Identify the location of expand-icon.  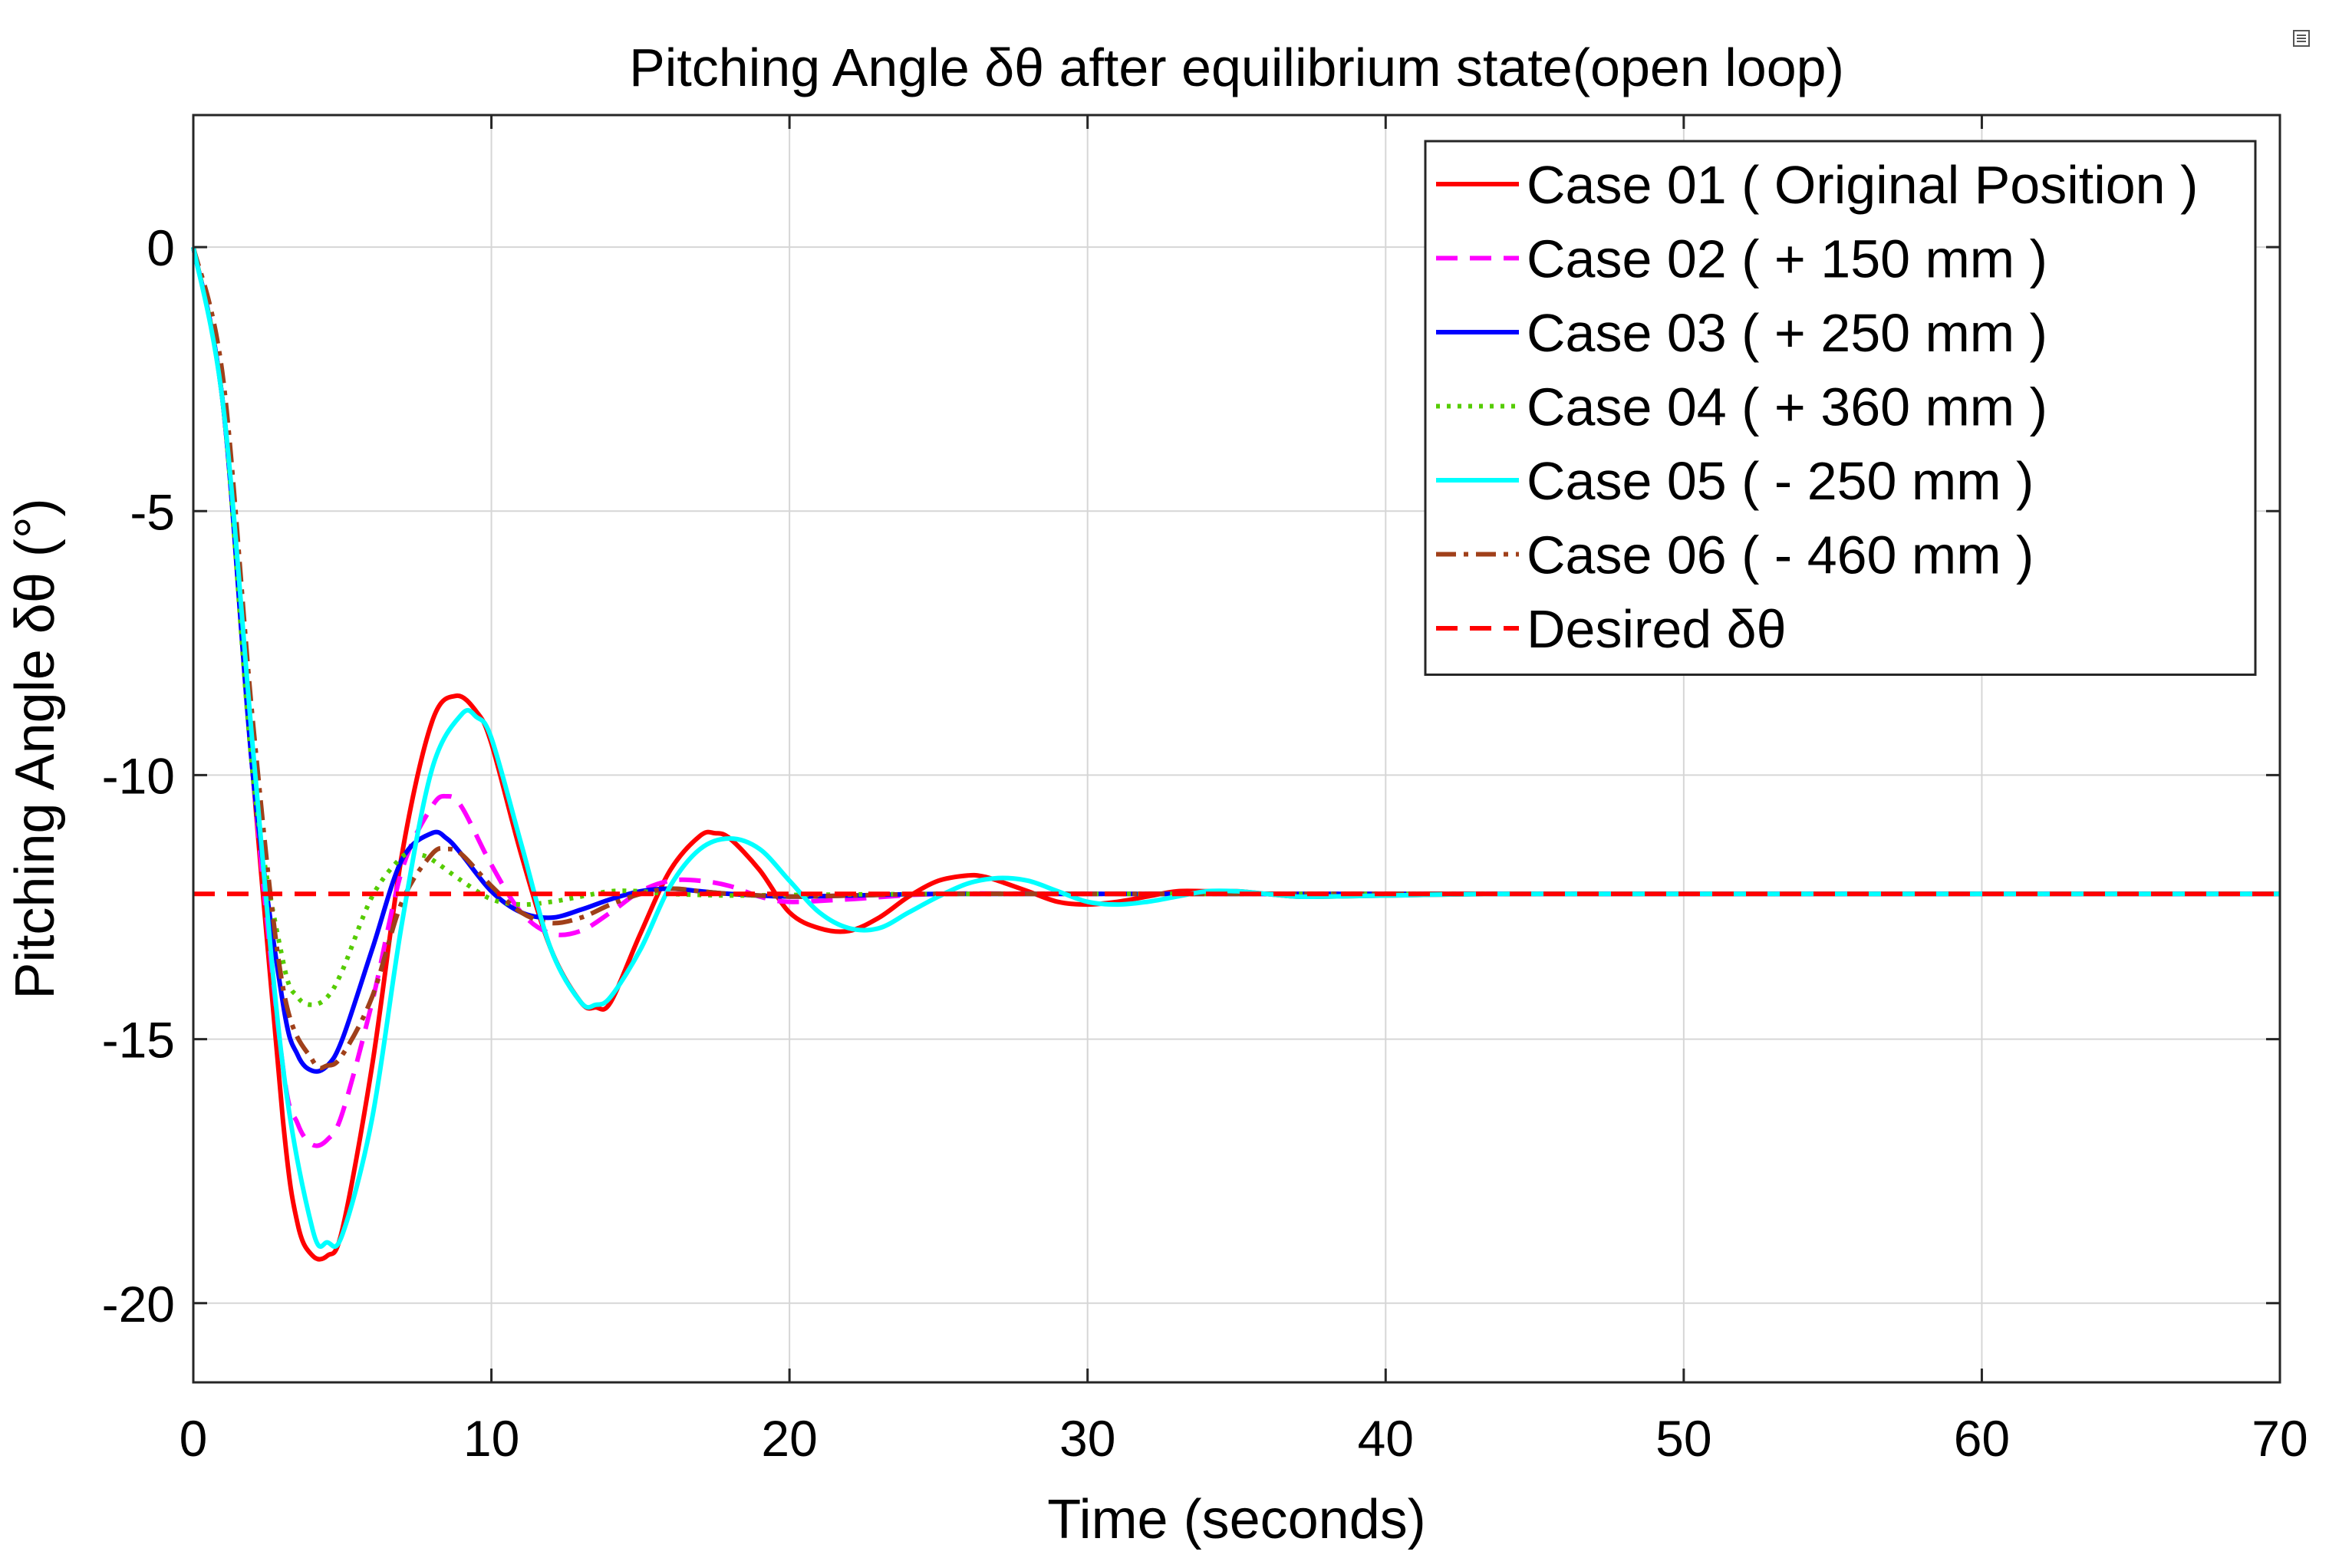
(2301, 38).